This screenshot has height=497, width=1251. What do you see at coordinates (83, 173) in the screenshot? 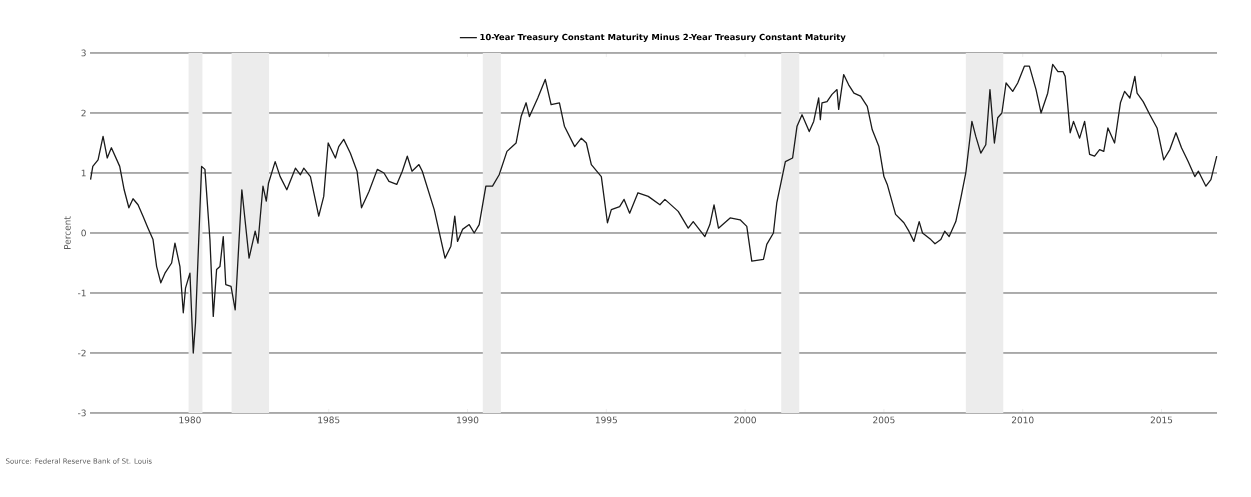
I see `y-tick-label: 1` at bounding box center [83, 173].